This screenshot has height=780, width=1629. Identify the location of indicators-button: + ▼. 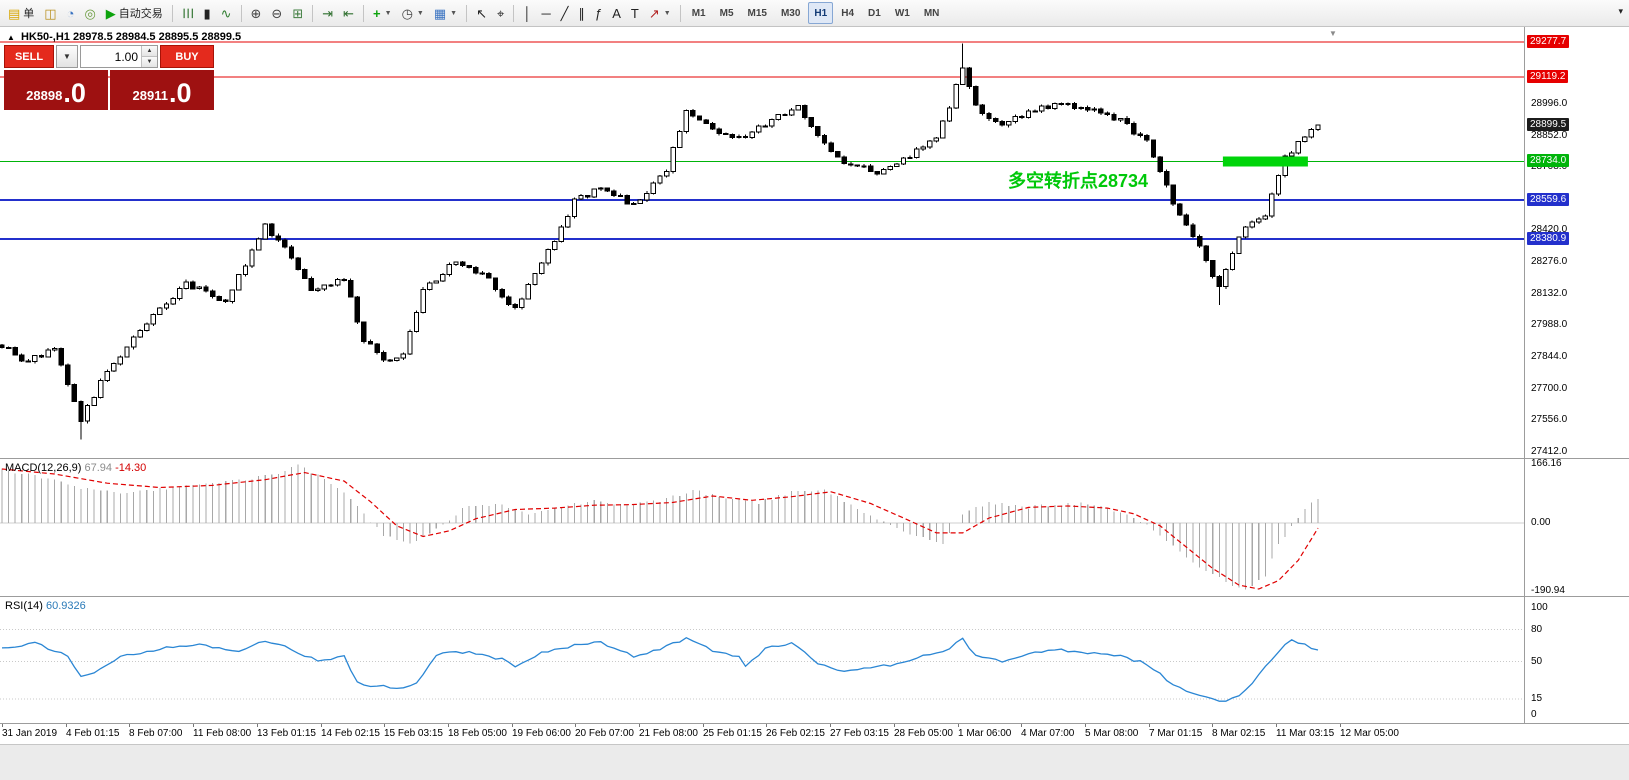
(382, 13).